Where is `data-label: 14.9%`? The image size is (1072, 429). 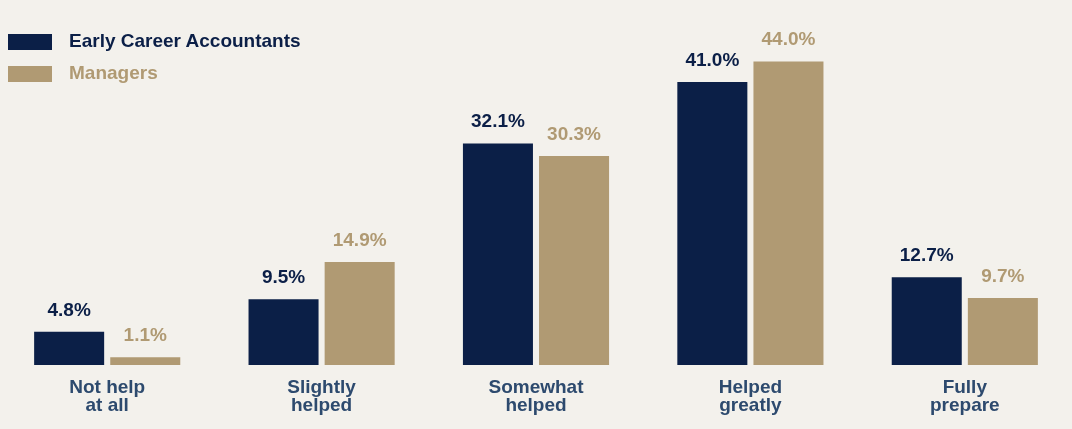
data-label: 14.9% is located at coordinates (359, 239).